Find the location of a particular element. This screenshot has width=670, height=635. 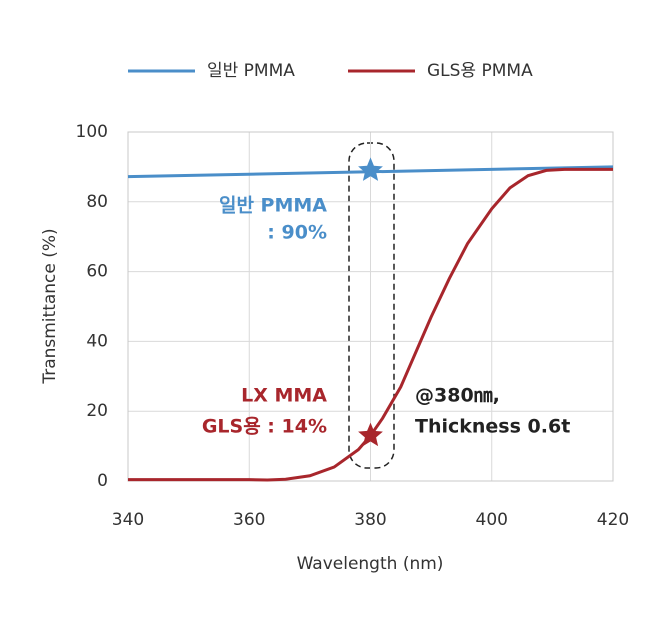

annotation: : 90% is located at coordinates (297, 233).